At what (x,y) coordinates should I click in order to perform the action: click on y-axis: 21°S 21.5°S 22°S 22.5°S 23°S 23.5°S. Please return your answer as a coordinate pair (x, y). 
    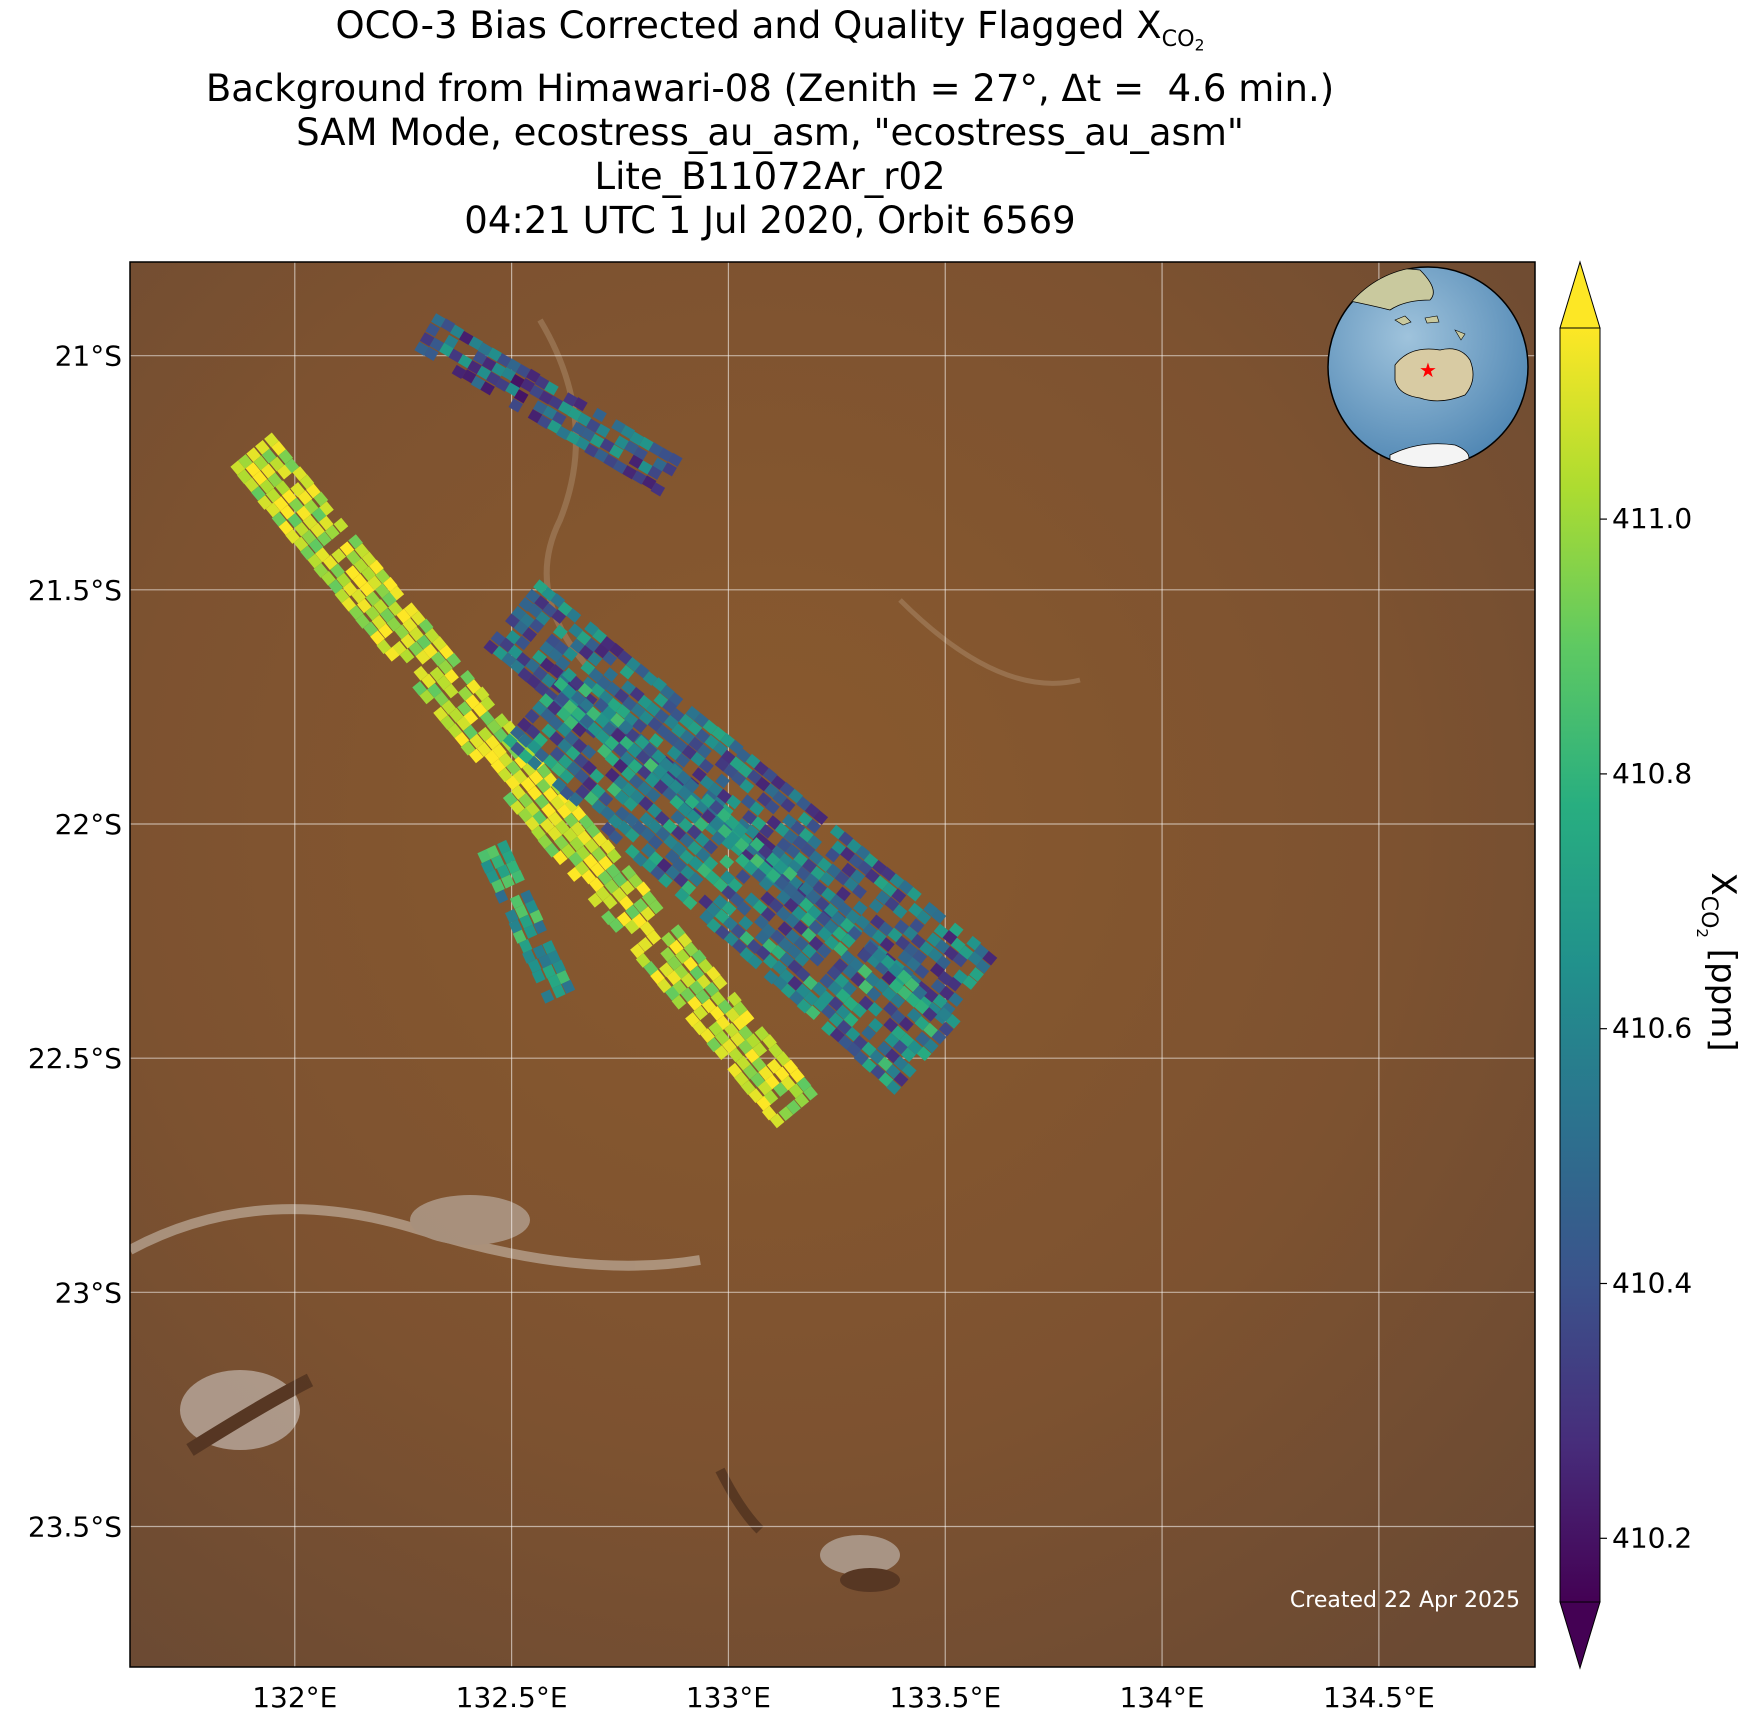
    Looking at the image, I should click on (75, 942).